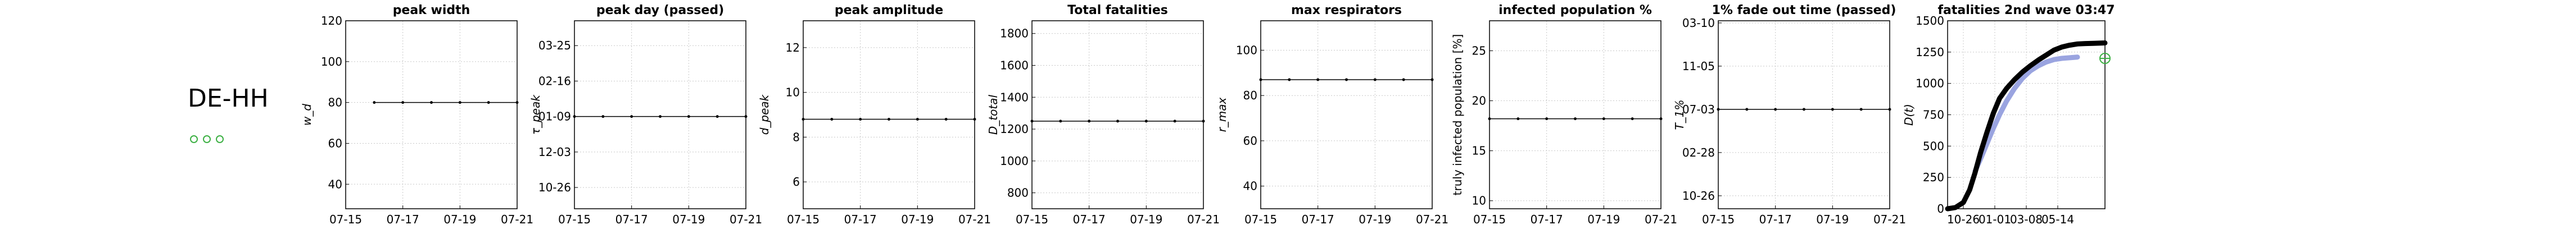 The width and height of the screenshot is (2576, 234). Describe the element at coordinates (460, 219) in the screenshot. I see `chart-1-xtick-label: 07-19` at that location.